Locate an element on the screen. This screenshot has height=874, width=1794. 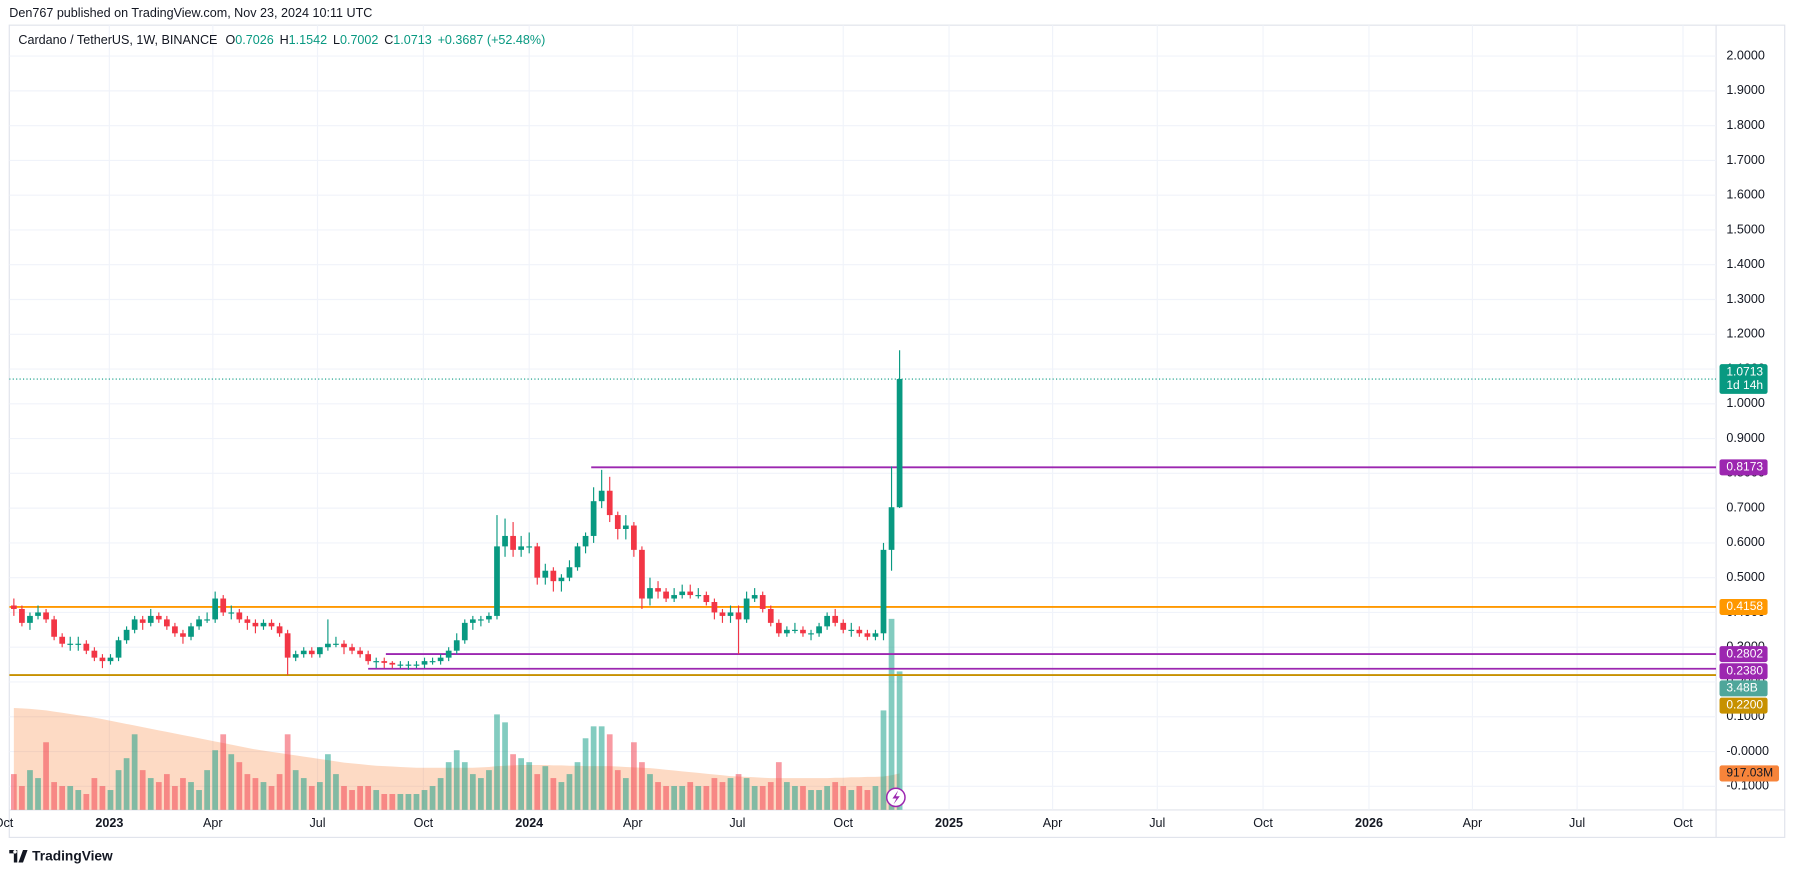
x-tick-label: Jul is located at coordinates (317, 823).